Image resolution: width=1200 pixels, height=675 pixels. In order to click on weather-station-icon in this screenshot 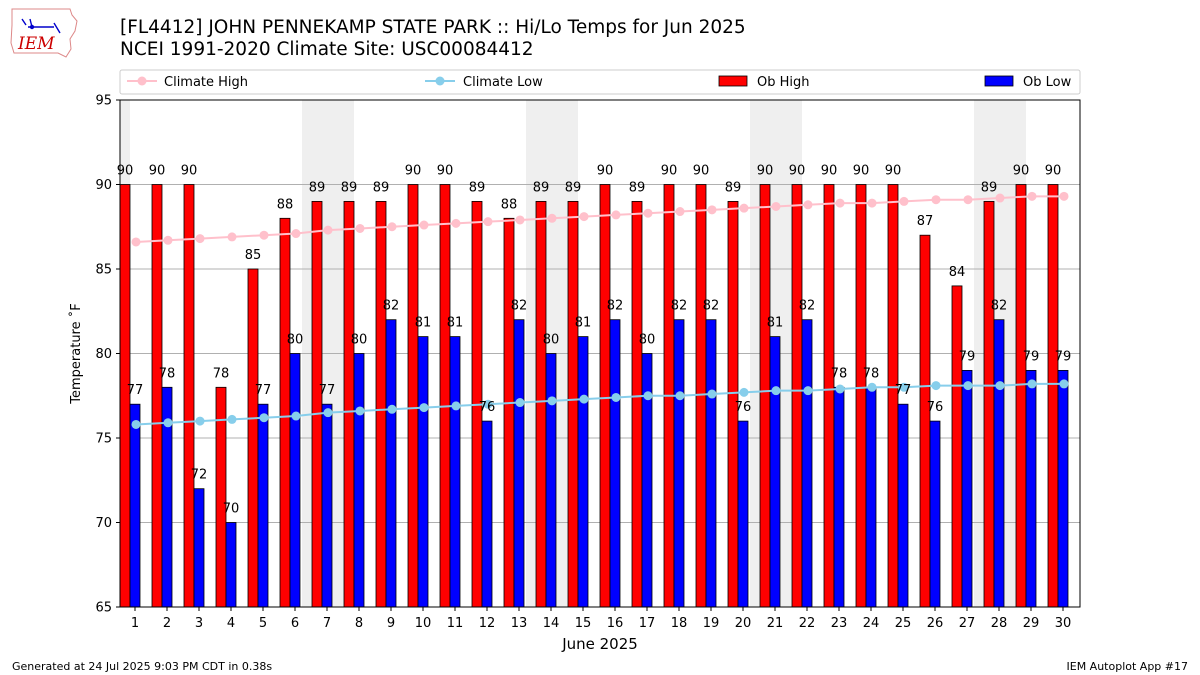, I will do `click(41, 26)`.